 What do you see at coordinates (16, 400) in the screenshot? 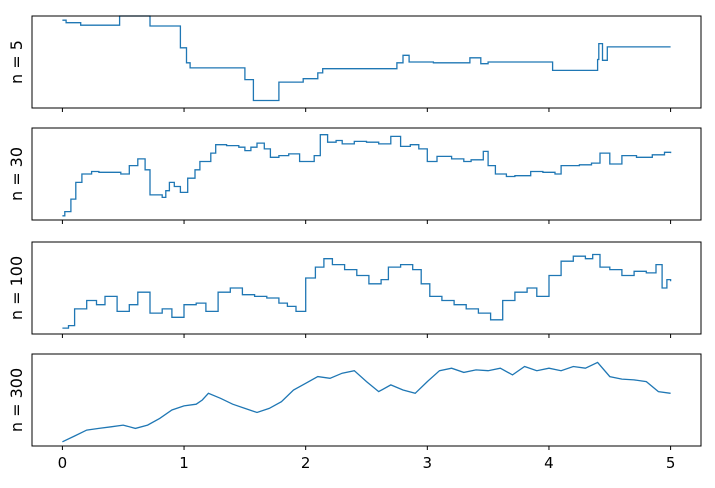
I see `y-axis-label: n = 300` at bounding box center [16, 400].